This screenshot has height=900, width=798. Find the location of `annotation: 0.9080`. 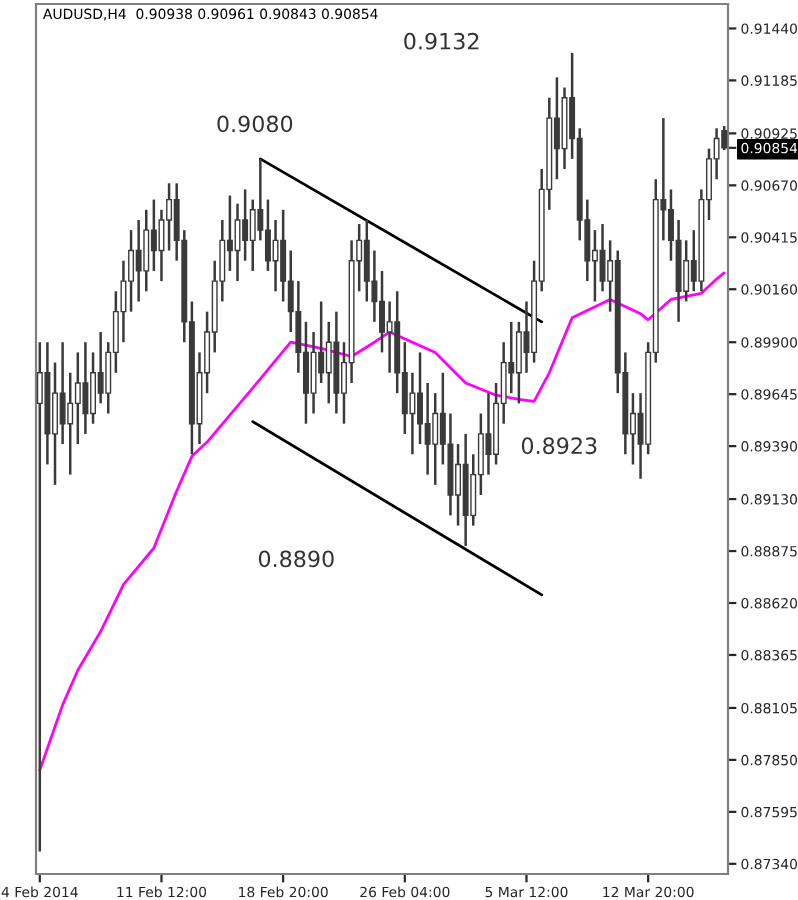

annotation: 0.9080 is located at coordinates (255, 124).